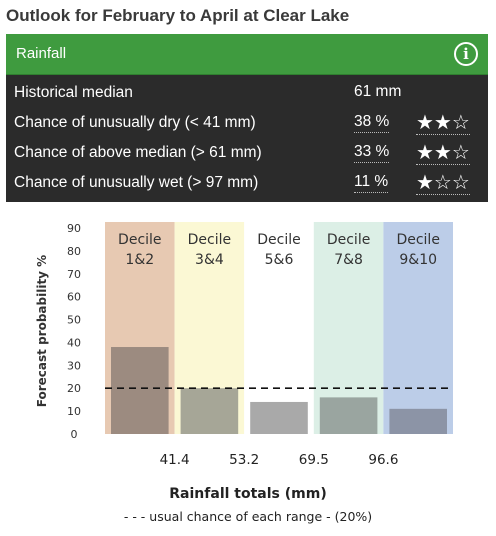 The width and height of the screenshot is (496, 536). I want to click on panel-header-label: Rainfall, so click(41, 53).